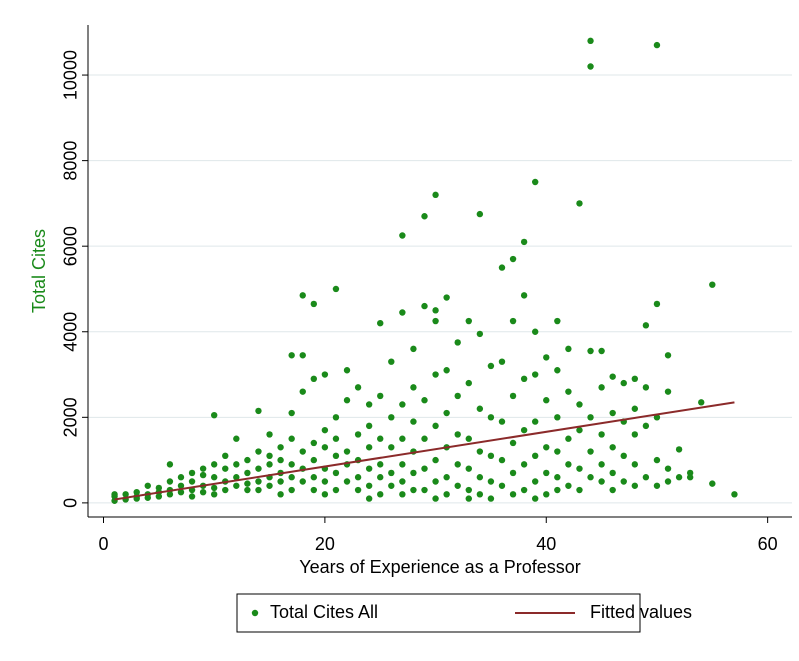 Image resolution: width=799 pixels, height=661 pixels. Describe the element at coordinates (255, 613) in the screenshot. I see `legend-swatch` at that location.